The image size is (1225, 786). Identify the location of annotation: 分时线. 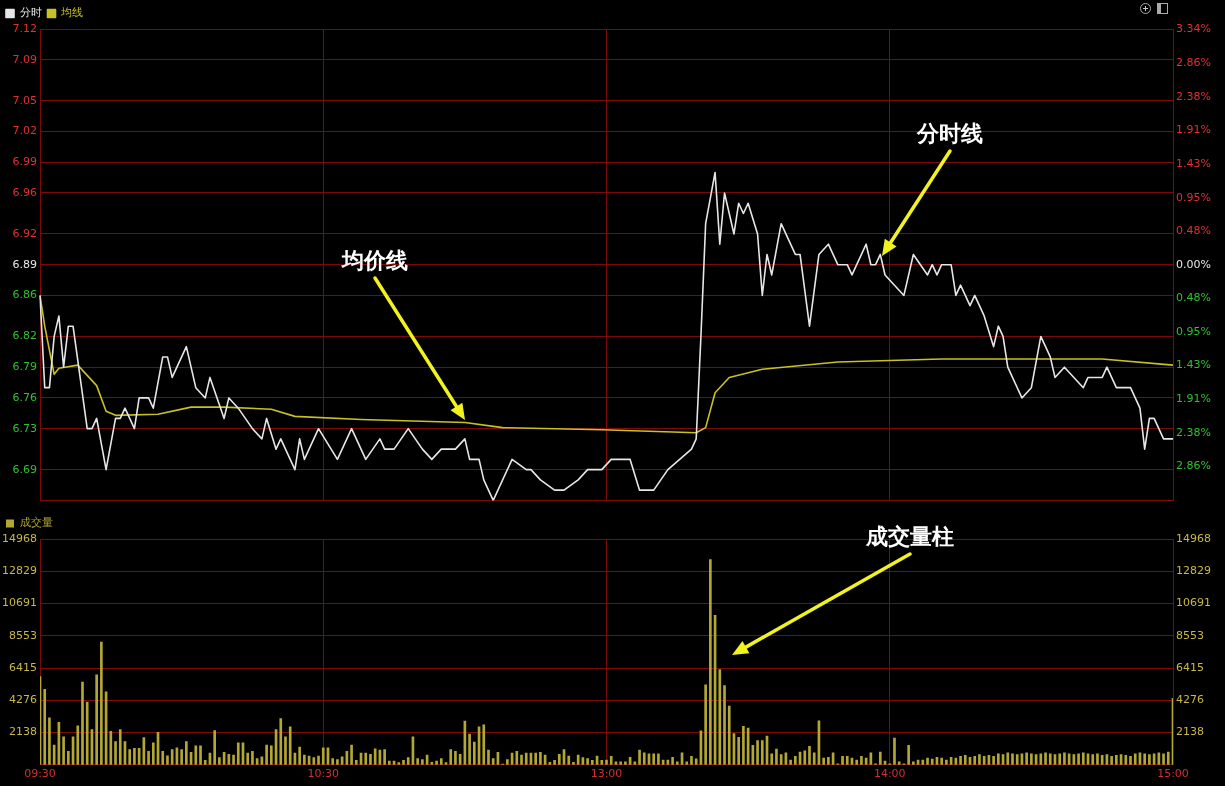
(950, 134).